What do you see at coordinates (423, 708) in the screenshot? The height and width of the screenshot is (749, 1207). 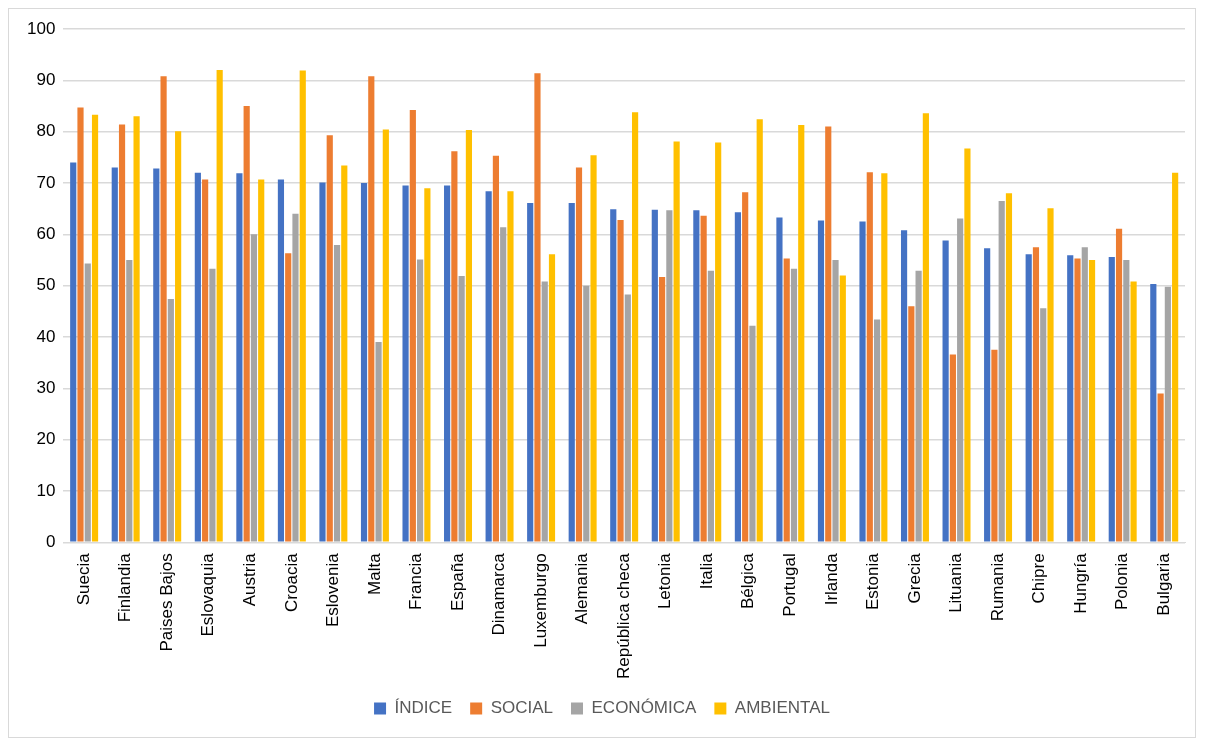 I see `legend-label: ÍNDICE` at bounding box center [423, 708].